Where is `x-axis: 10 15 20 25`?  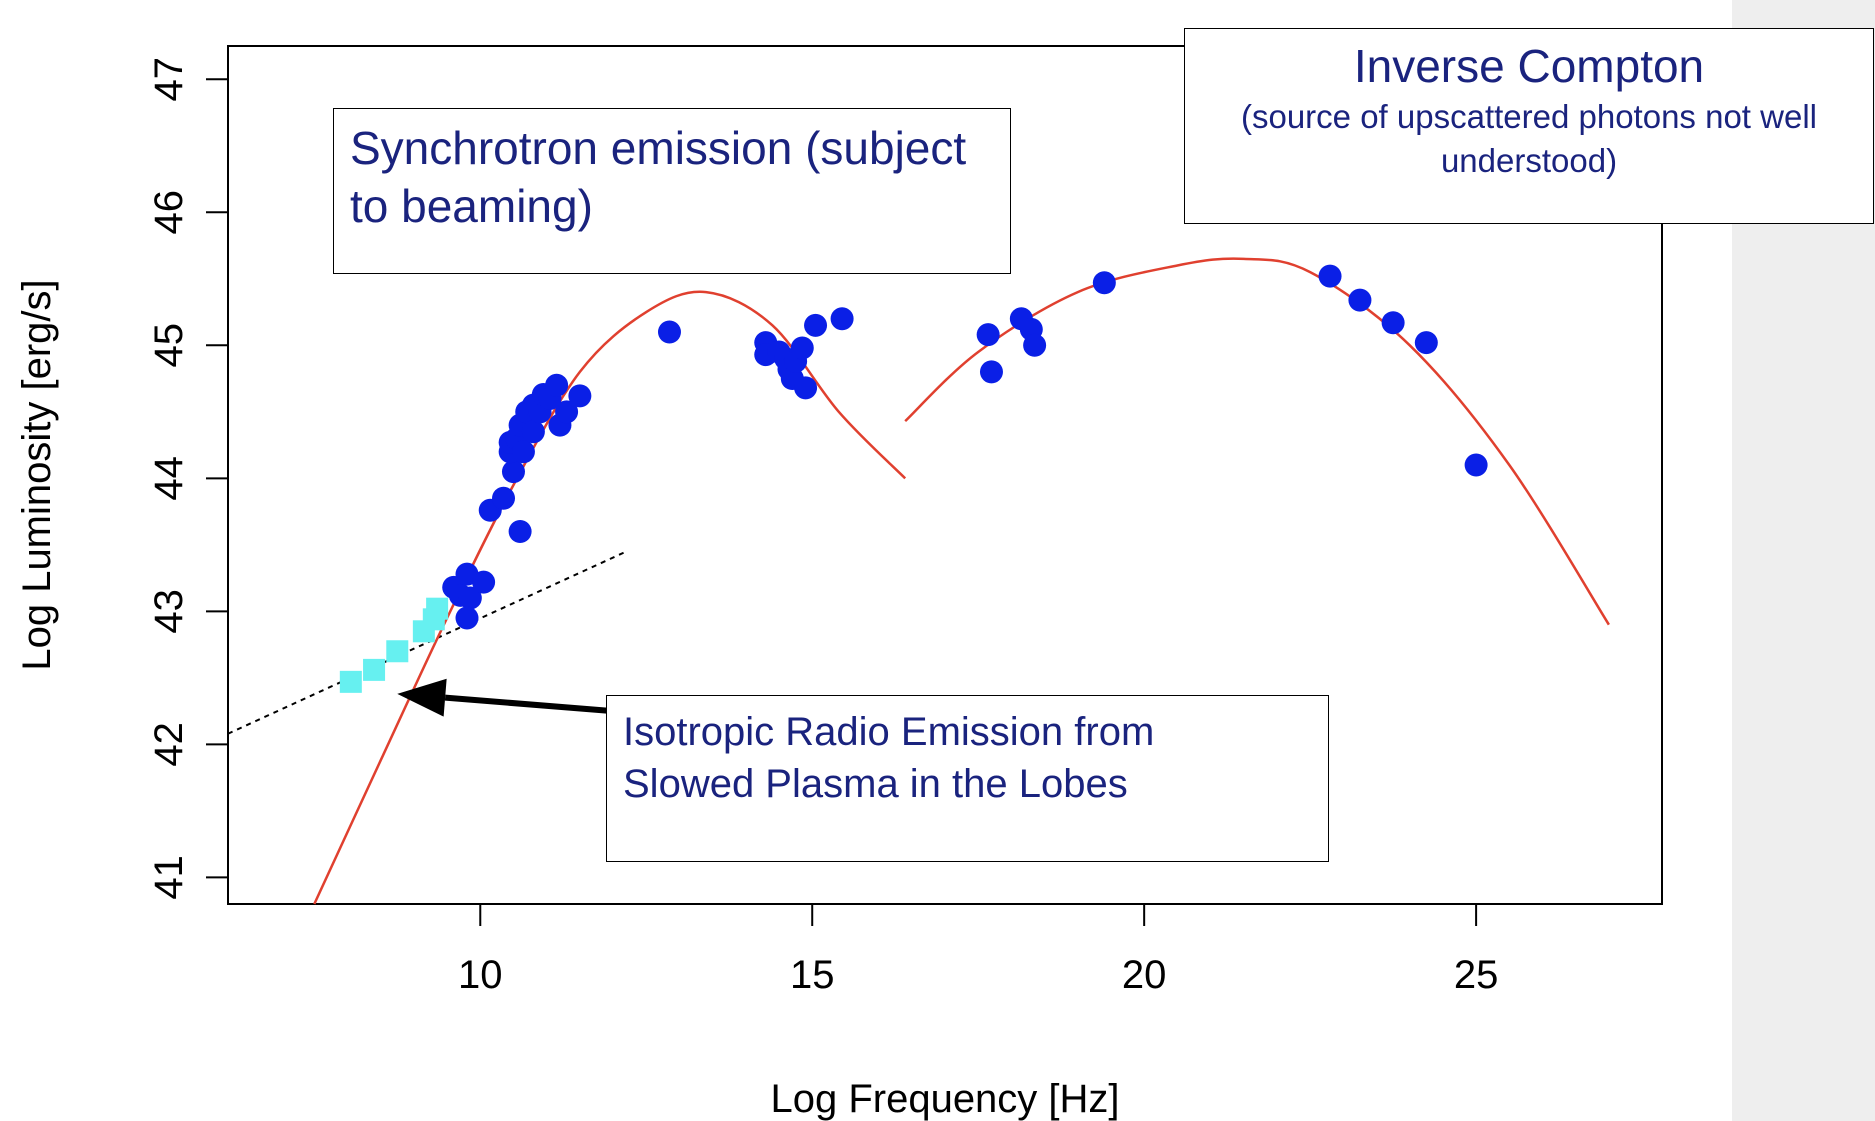
x-axis: 10 15 20 25 is located at coordinates (978, 950).